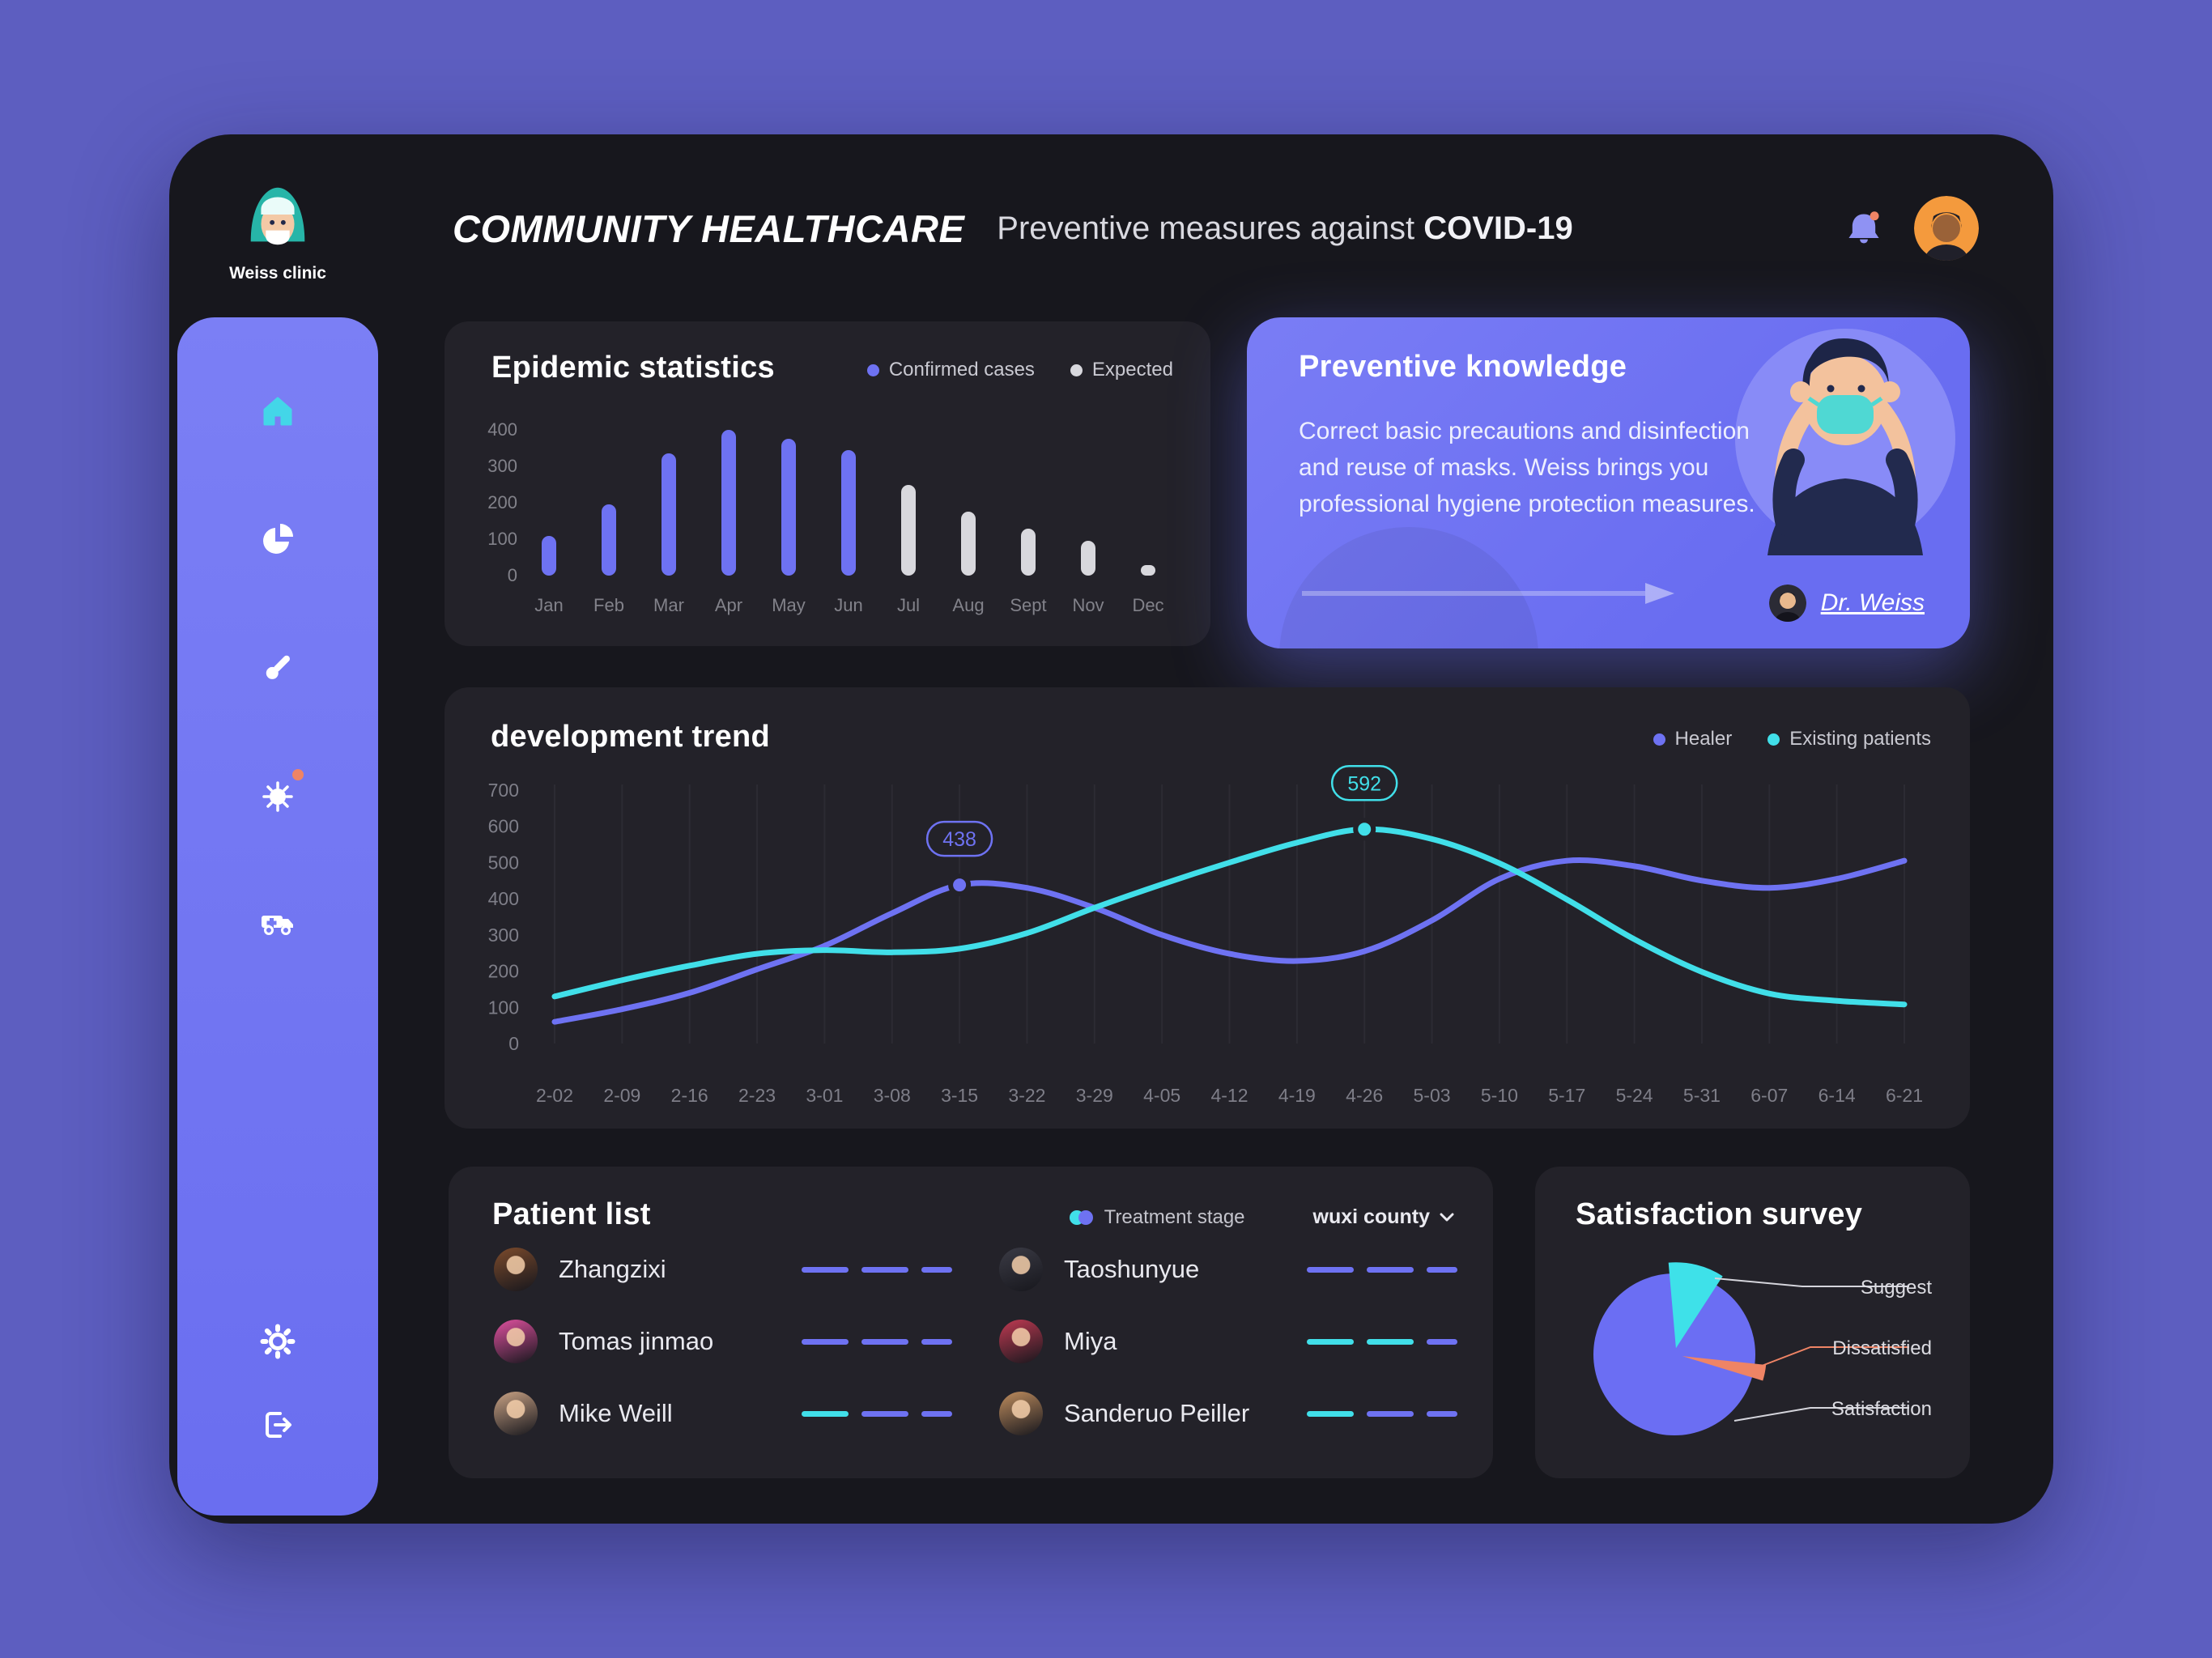 The height and width of the screenshot is (1658, 2212). What do you see at coordinates (893, 1095) in the screenshot?
I see `svg-text: 3-08` at bounding box center [893, 1095].